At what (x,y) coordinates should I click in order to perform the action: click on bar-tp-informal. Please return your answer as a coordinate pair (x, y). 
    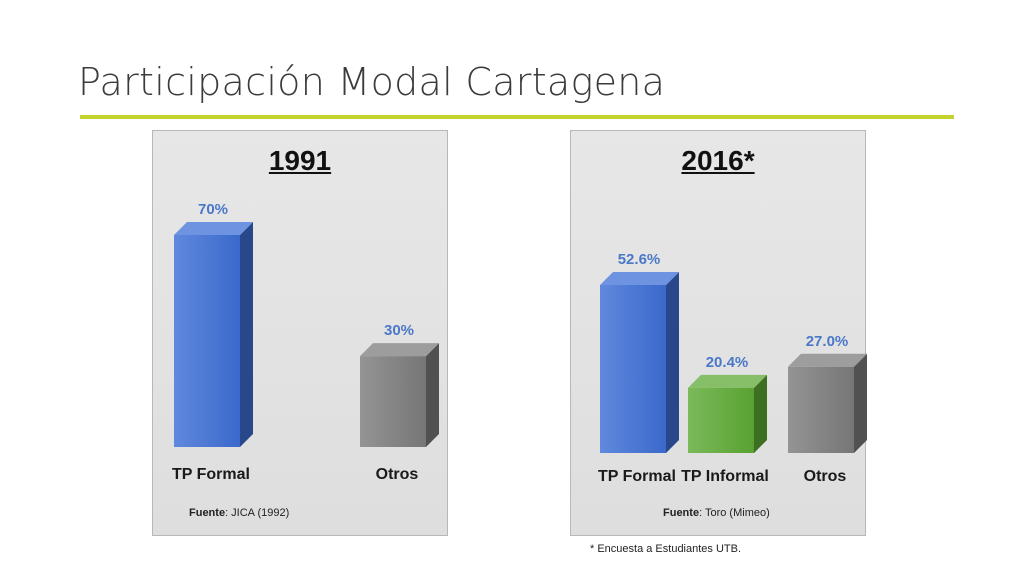
    Looking at the image, I should click on (727, 413).